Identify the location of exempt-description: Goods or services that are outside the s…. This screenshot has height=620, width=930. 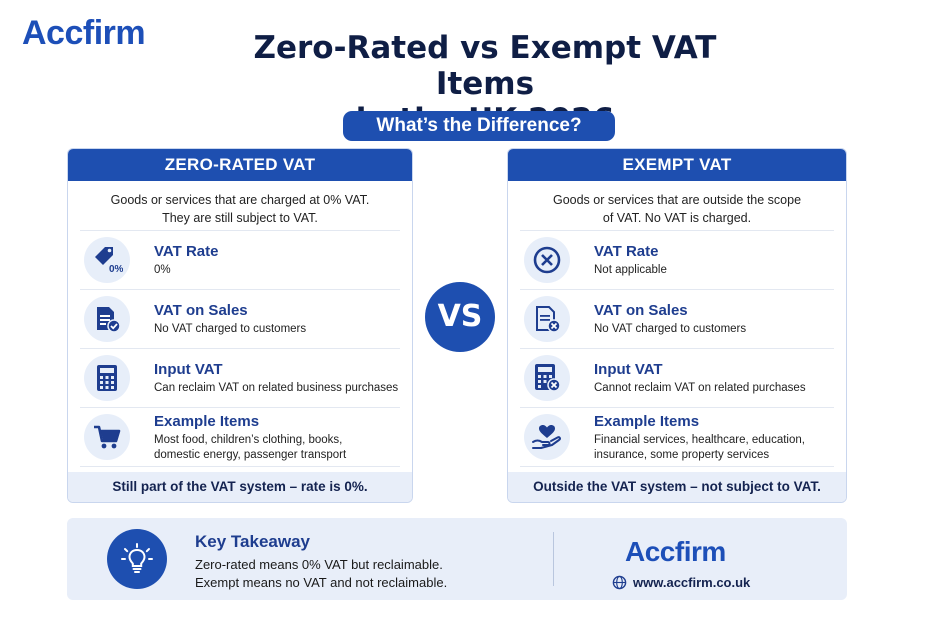
(677, 206).